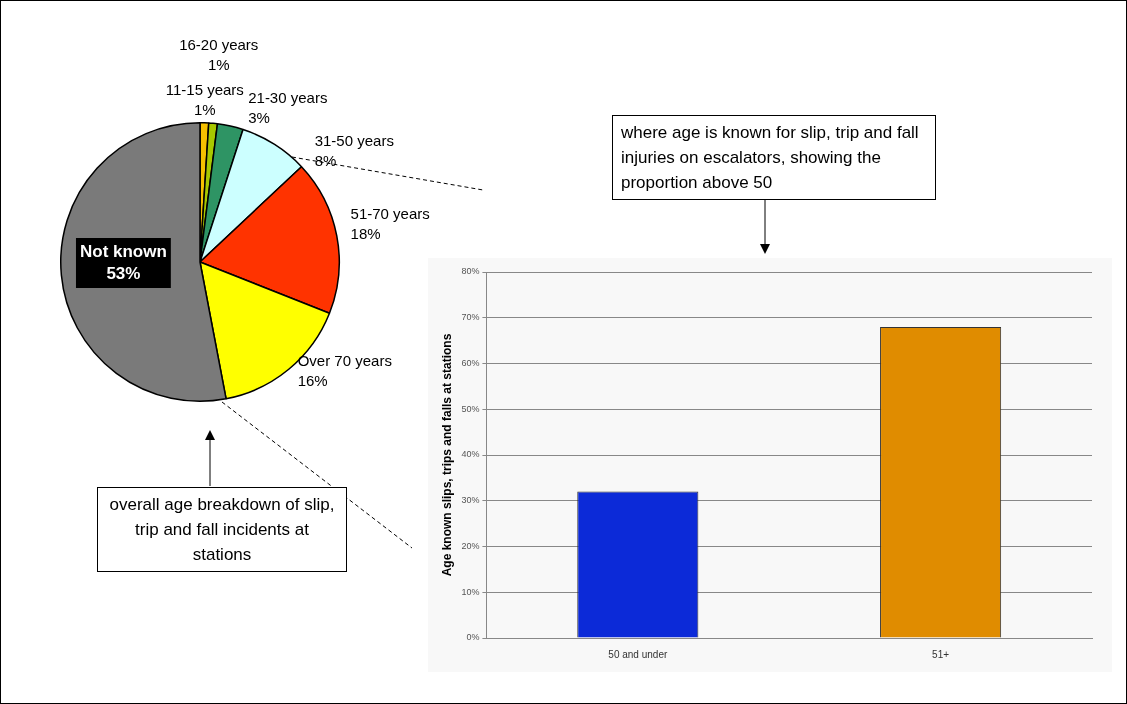  What do you see at coordinates (470, 362) in the screenshot?
I see `y-tick-label: 60%` at bounding box center [470, 362].